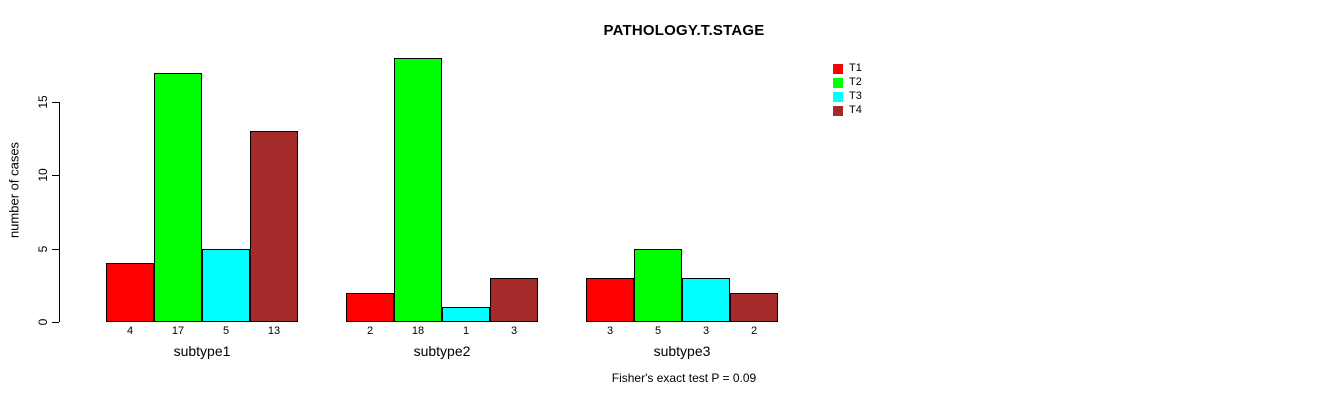 Image resolution: width=1340 pixels, height=400 pixels. What do you see at coordinates (838, 82) in the screenshot?
I see `legend-swatch-t2` at bounding box center [838, 82].